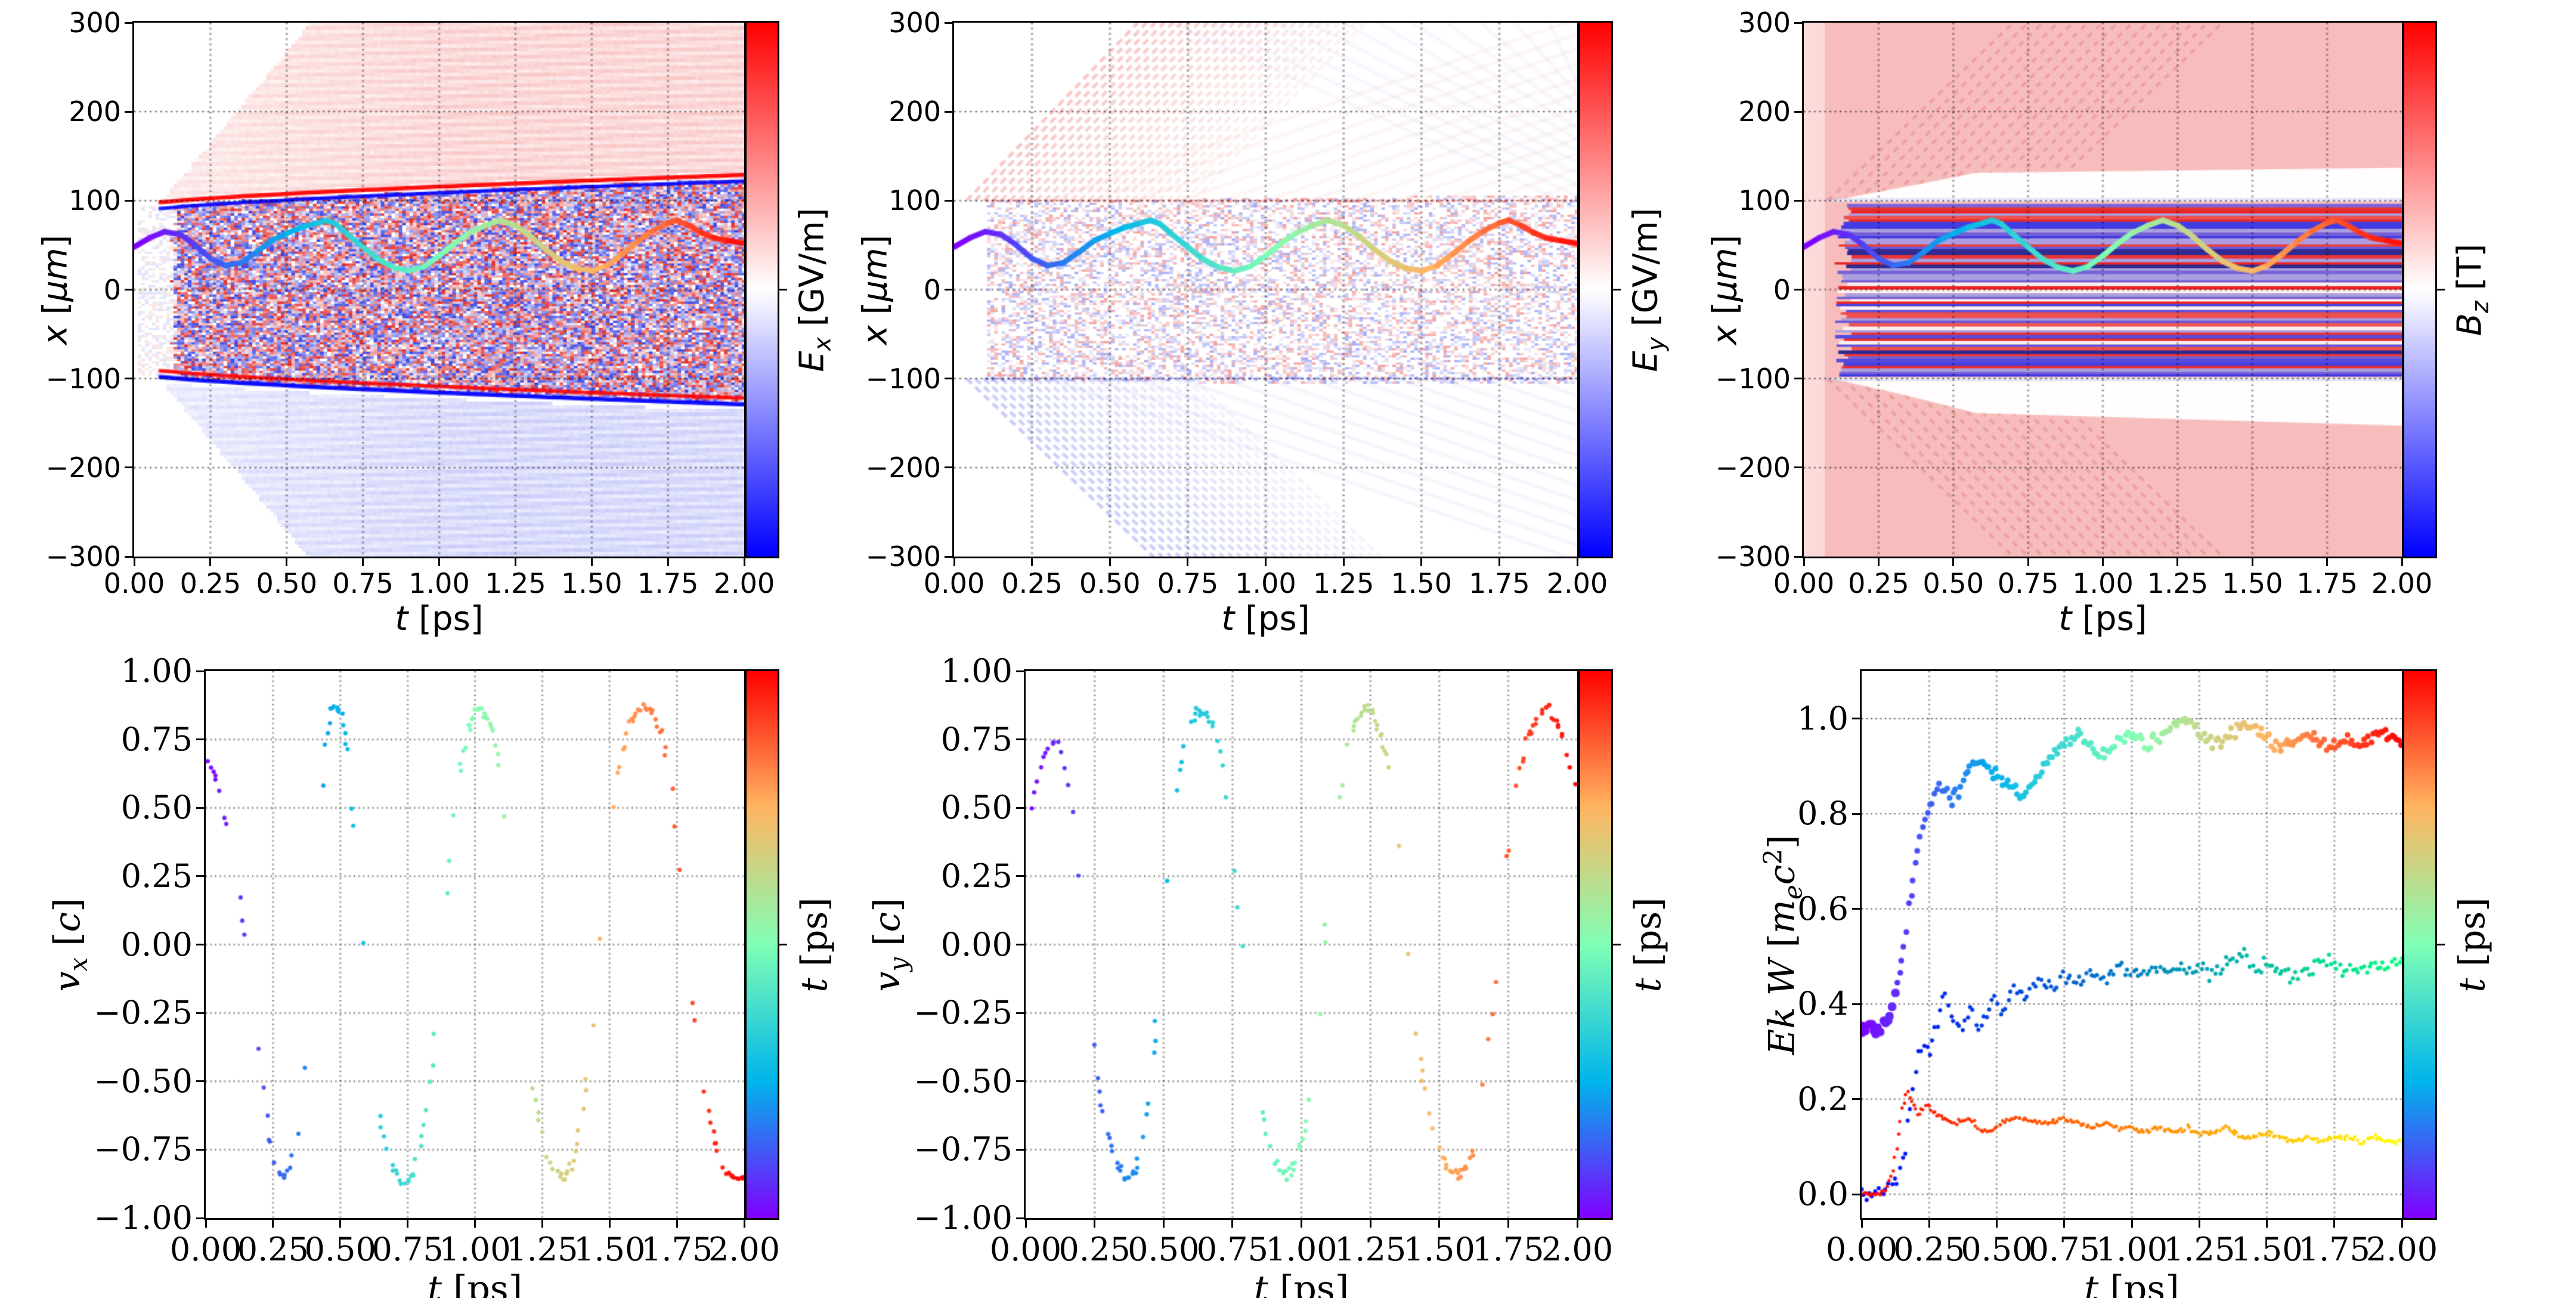 The image size is (2576, 1298). What do you see at coordinates (95, 111) in the screenshot?
I see `y-tick-label: 200` at bounding box center [95, 111].